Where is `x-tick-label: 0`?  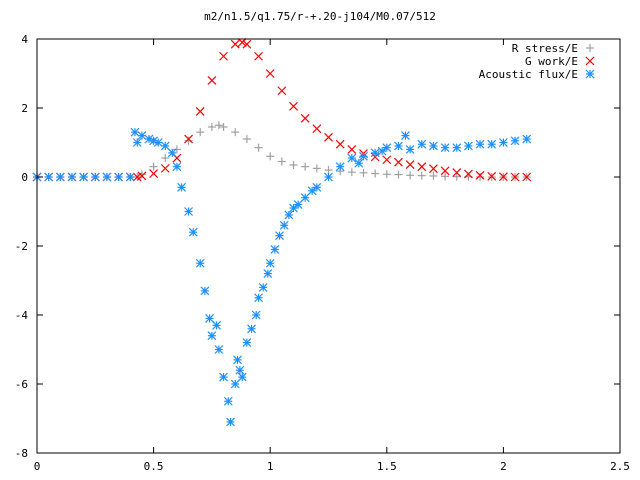
x-tick-label: 0 is located at coordinates (37, 466).